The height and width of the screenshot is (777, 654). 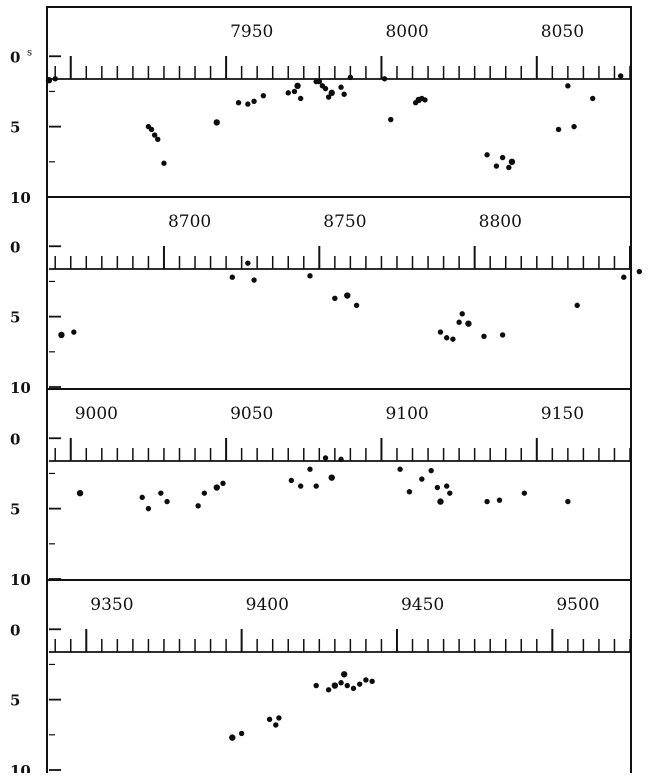 What do you see at coordinates (251, 414) in the screenshot?
I see `x-tick-label: 9050` at bounding box center [251, 414].